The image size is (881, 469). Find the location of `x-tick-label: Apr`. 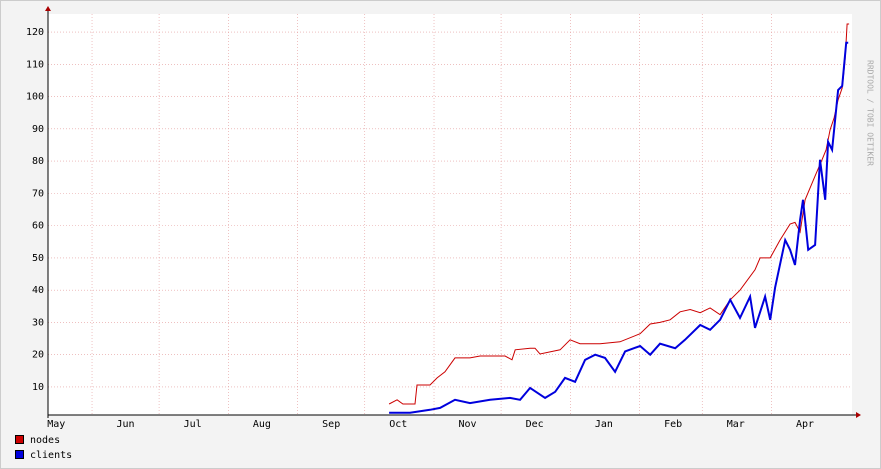

x-tick-label: Apr is located at coordinates (805, 424).